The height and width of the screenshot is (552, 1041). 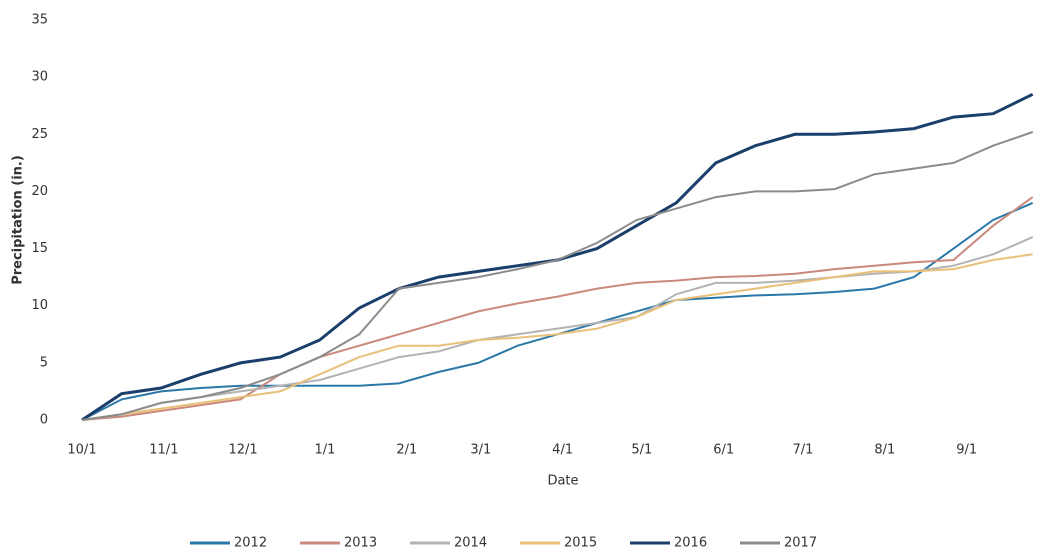 What do you see at coordinates (39, 77) in the screenshot?
I see `y-tick-label: 30` at bounding box center [39, 77].